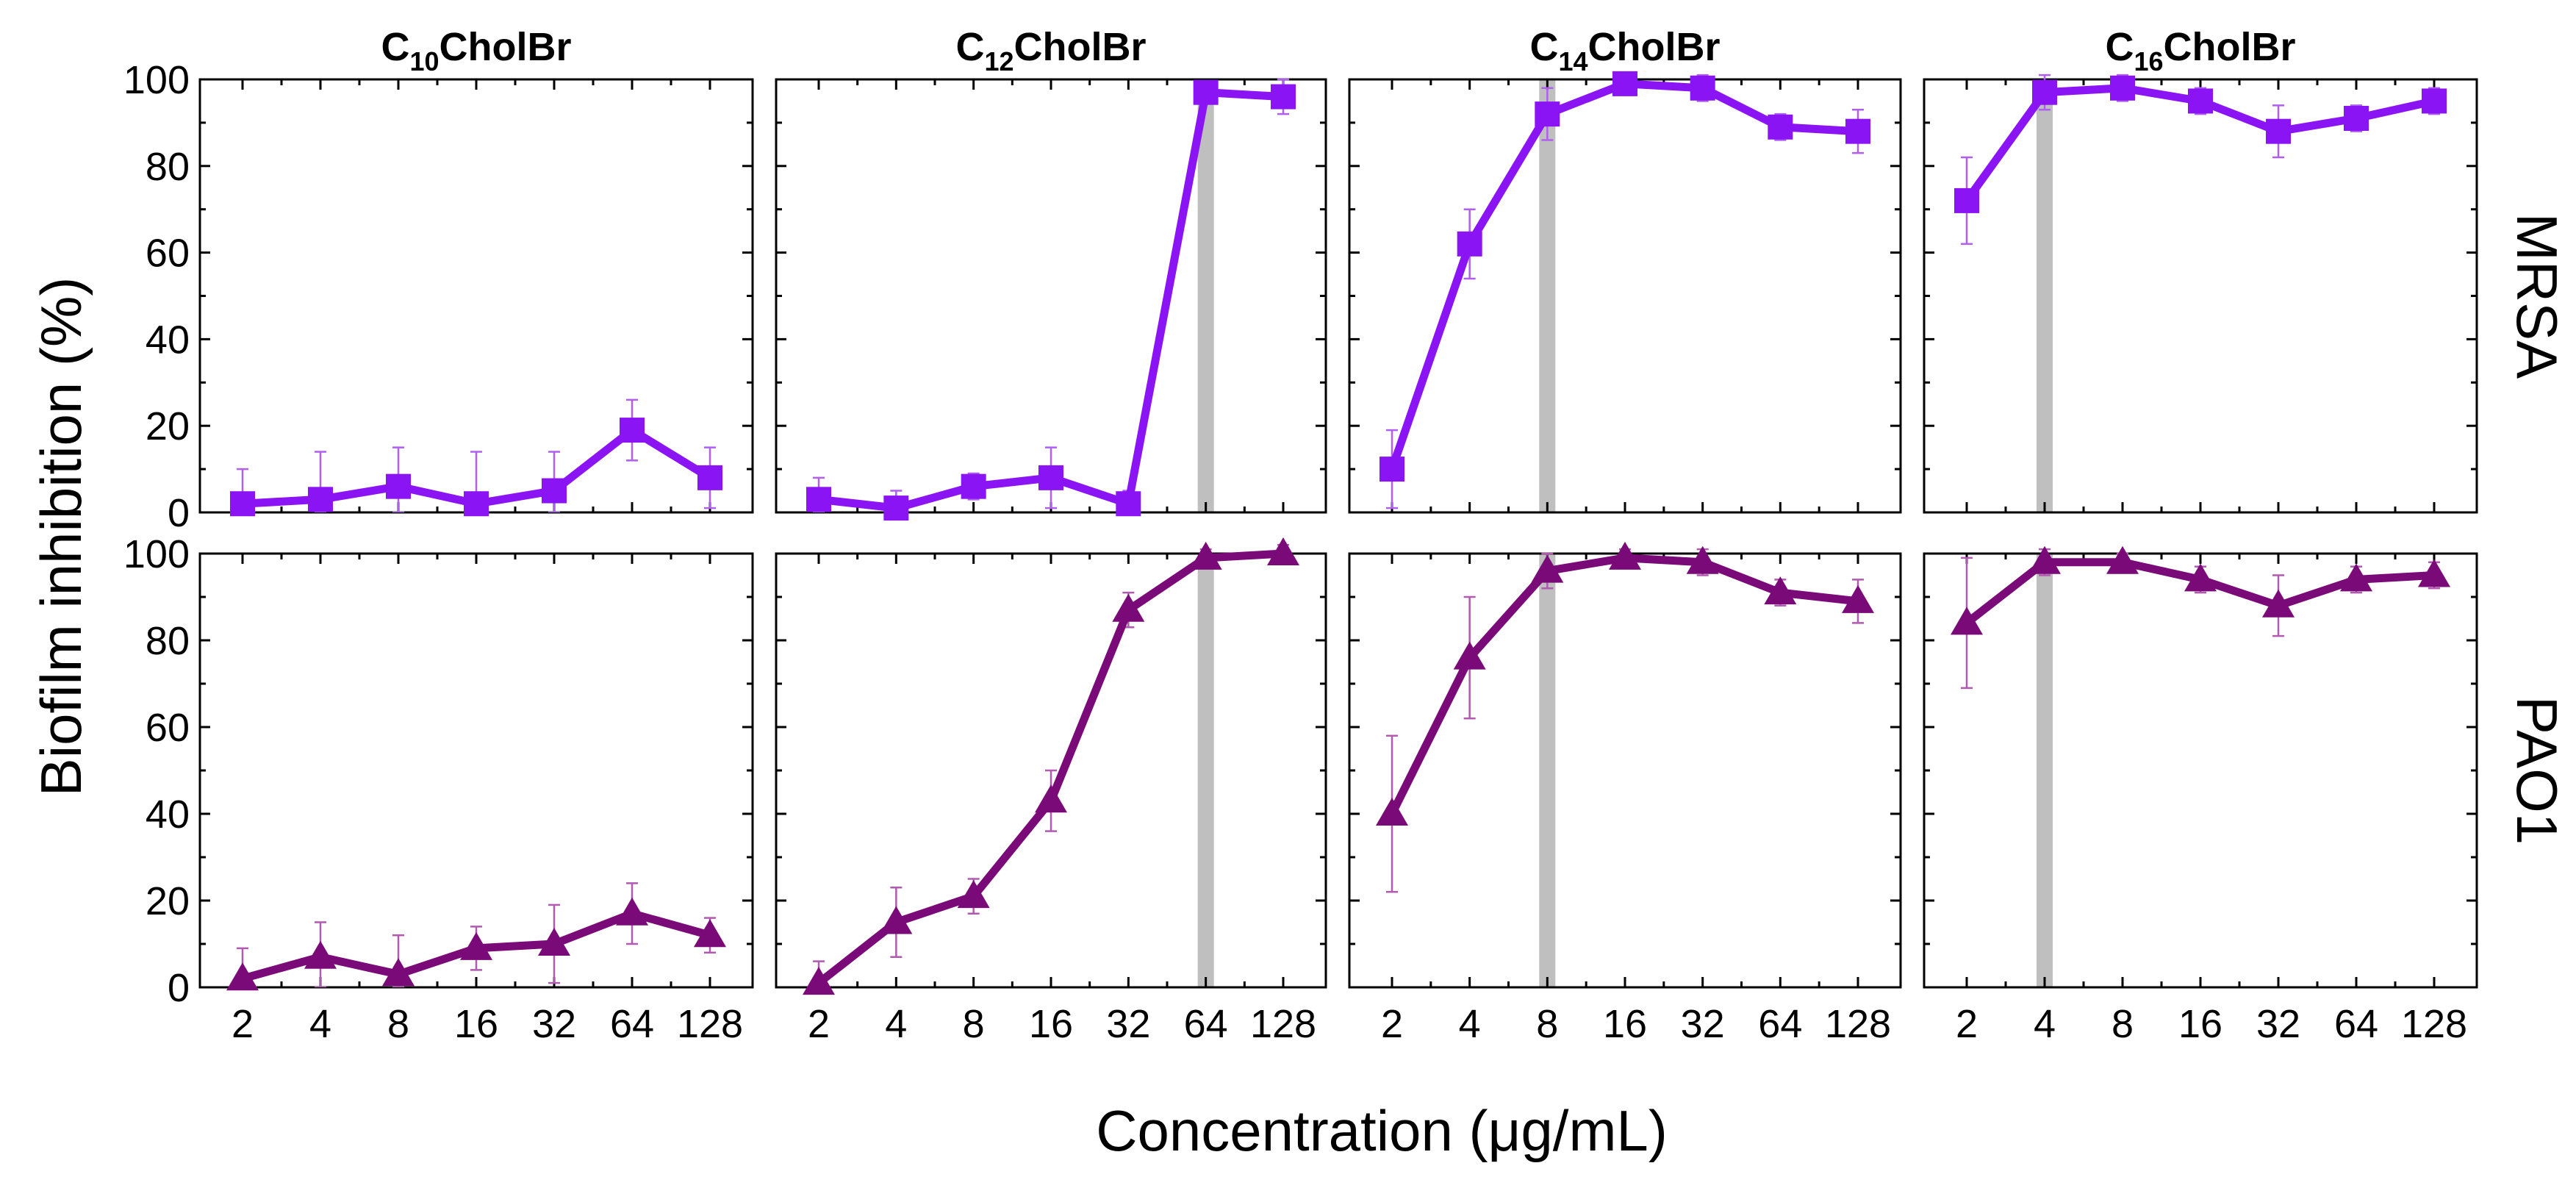 Image resolution: width=2576 pixels, height=1188 pixels. I want to click on y-axis-title: Biofilm inhibition (%), so click(61, 537).